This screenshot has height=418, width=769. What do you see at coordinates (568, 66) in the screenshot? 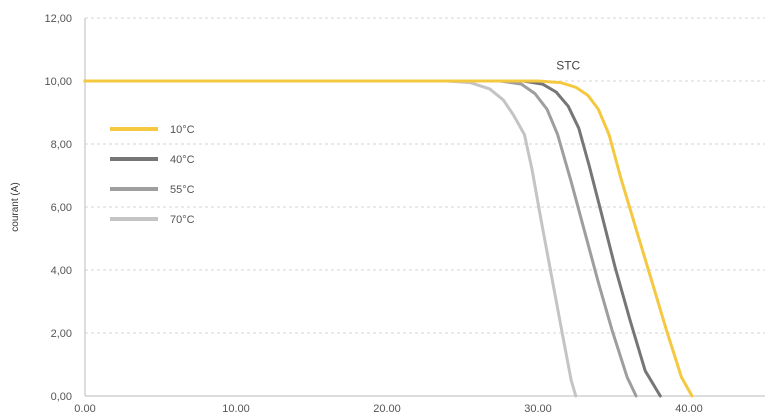
I see `stc-annotation: STC` at bounding box center [568, 66].